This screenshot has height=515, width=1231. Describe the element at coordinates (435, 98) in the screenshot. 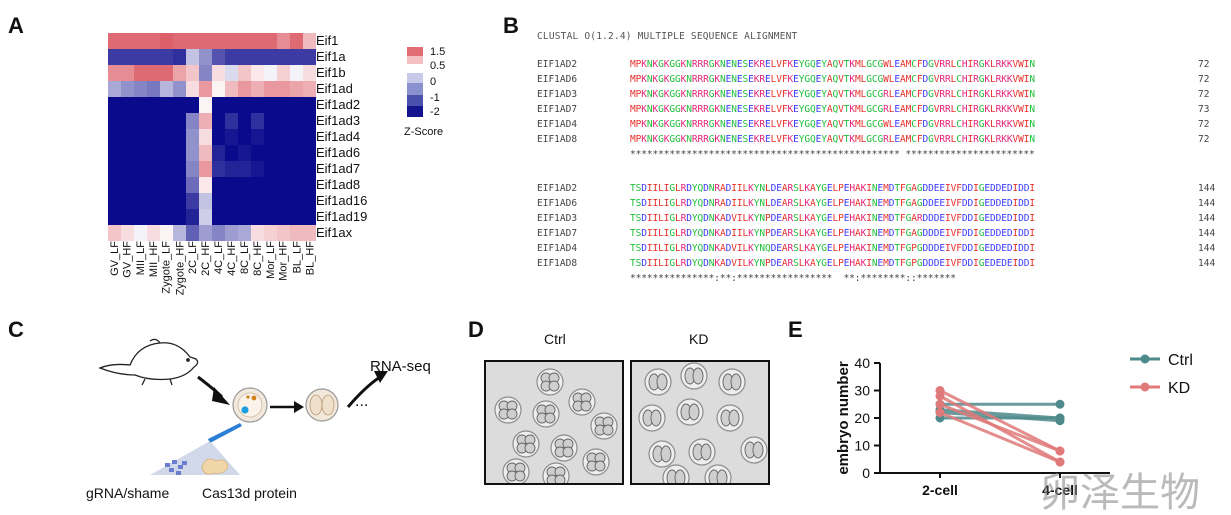

I see `legend-tick: -1` at that location.